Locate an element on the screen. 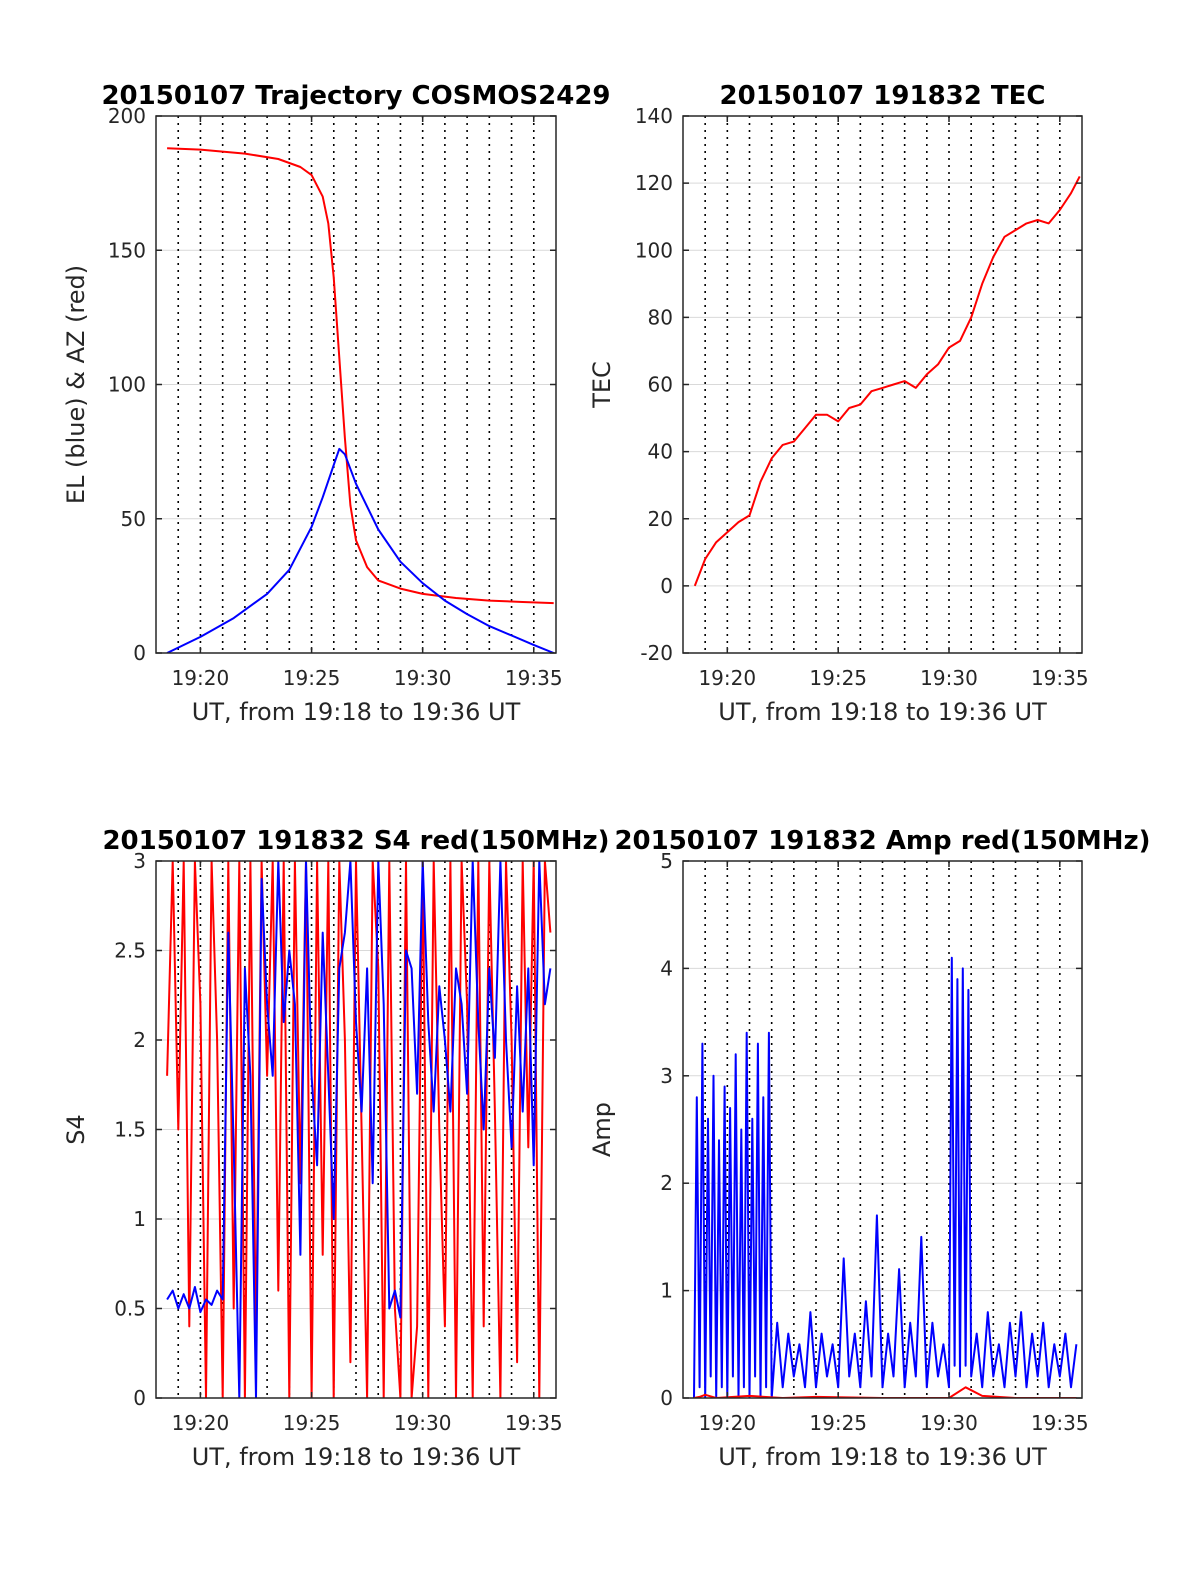  y-axis-label: Amp is located at coordinates (602, 1129).